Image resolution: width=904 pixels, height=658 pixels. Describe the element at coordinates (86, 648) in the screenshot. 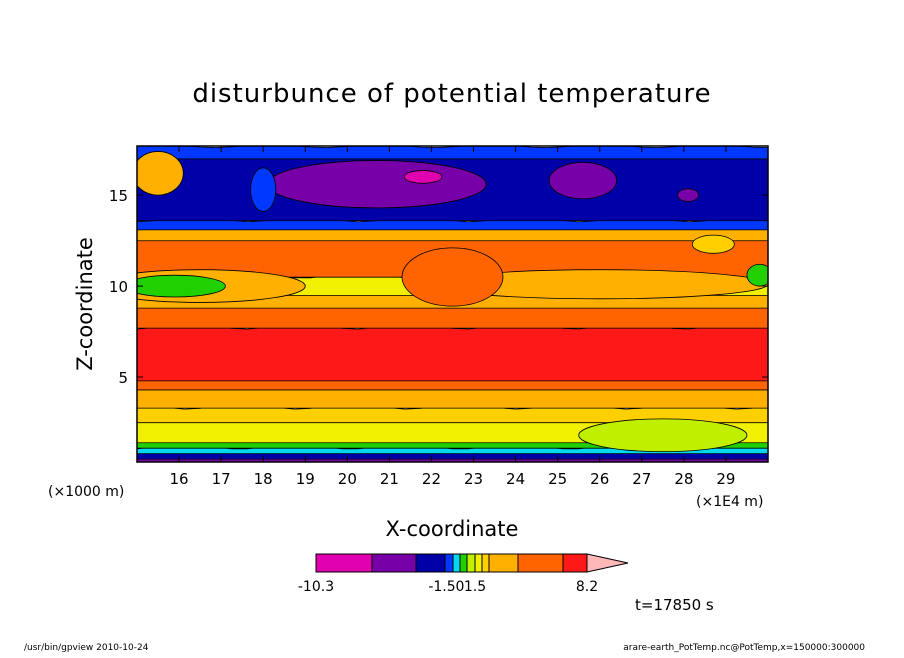

I see `footer-left: /usr/bin/gpview 2010-10-24` at that location.